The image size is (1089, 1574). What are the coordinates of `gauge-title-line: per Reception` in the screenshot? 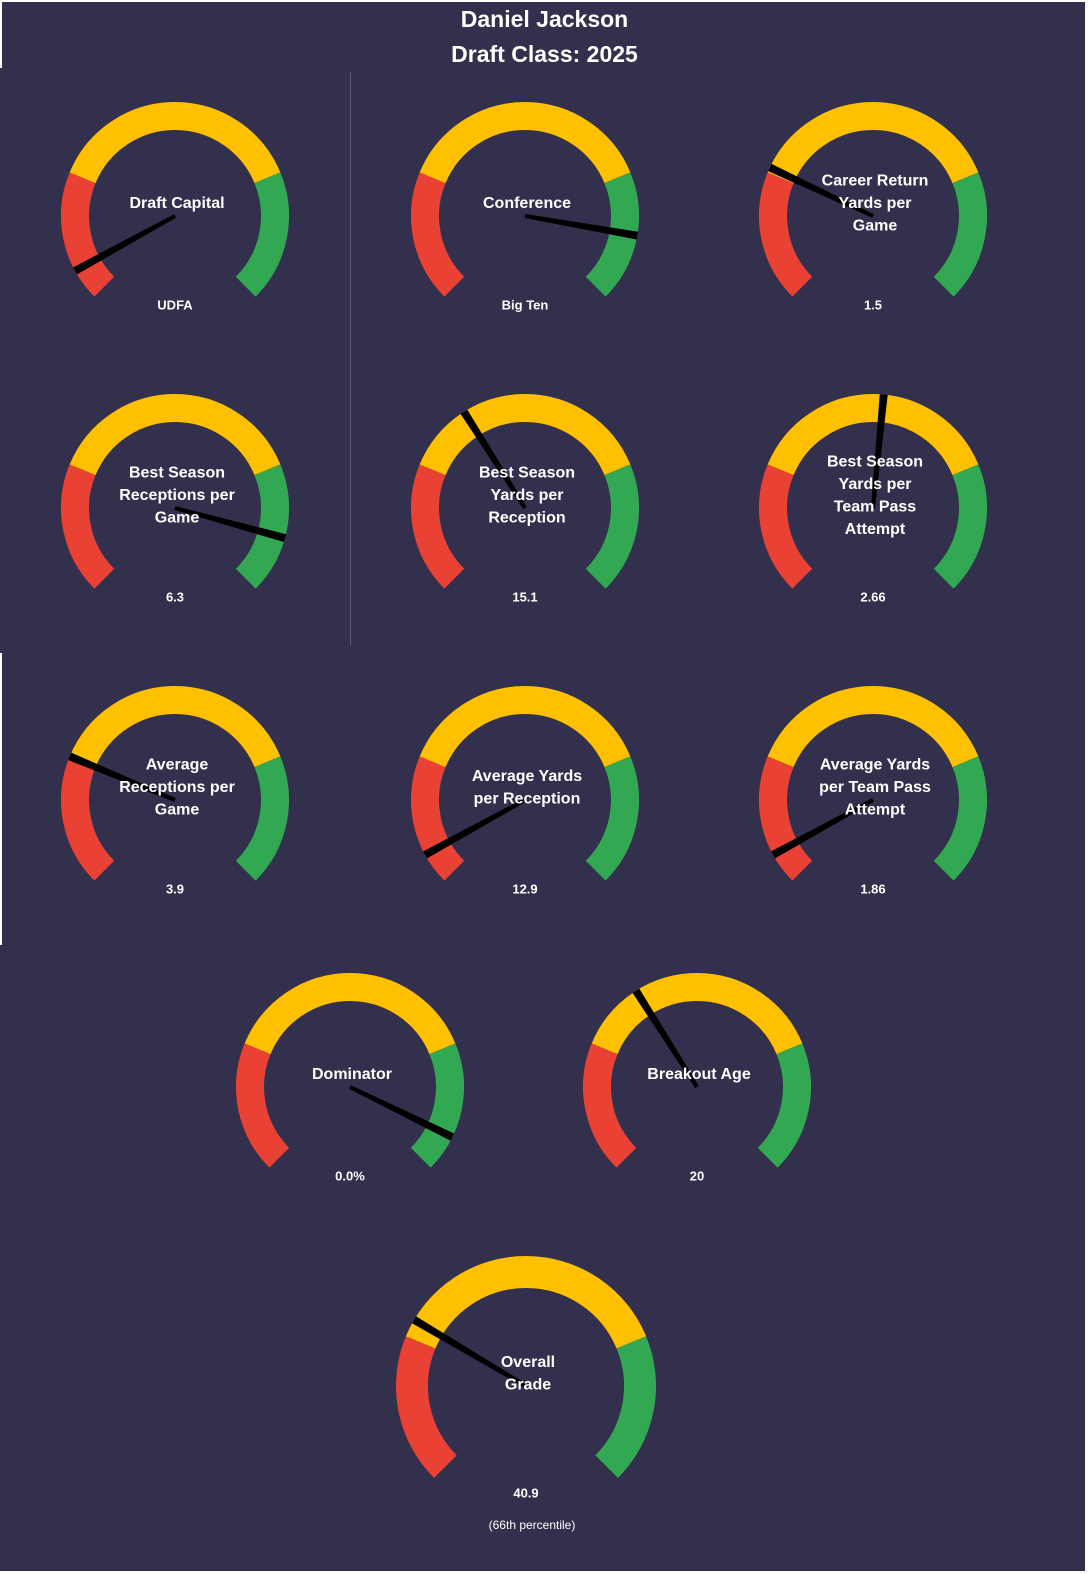 It's located at (527, 799).